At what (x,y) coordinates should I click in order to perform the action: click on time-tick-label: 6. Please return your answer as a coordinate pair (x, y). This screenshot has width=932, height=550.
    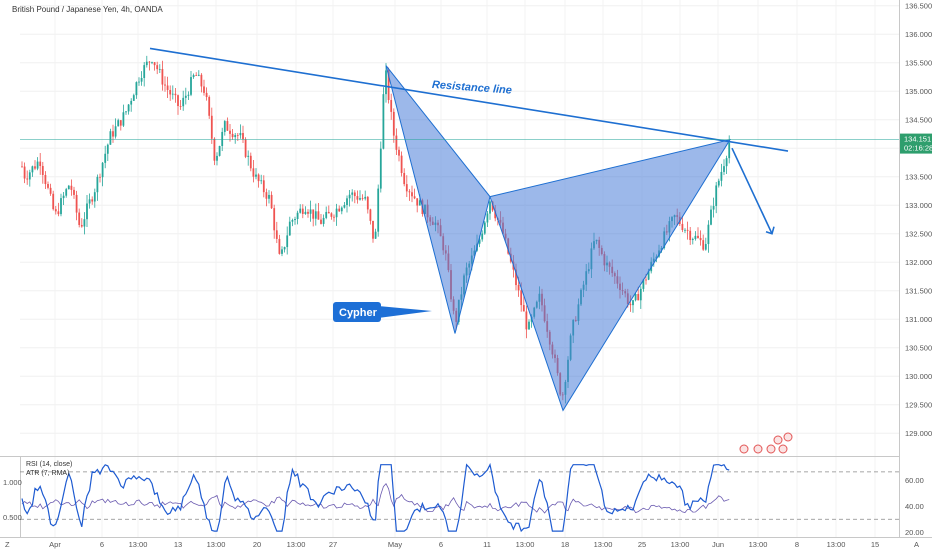
    Looking at the image, I should click on (102, 544).